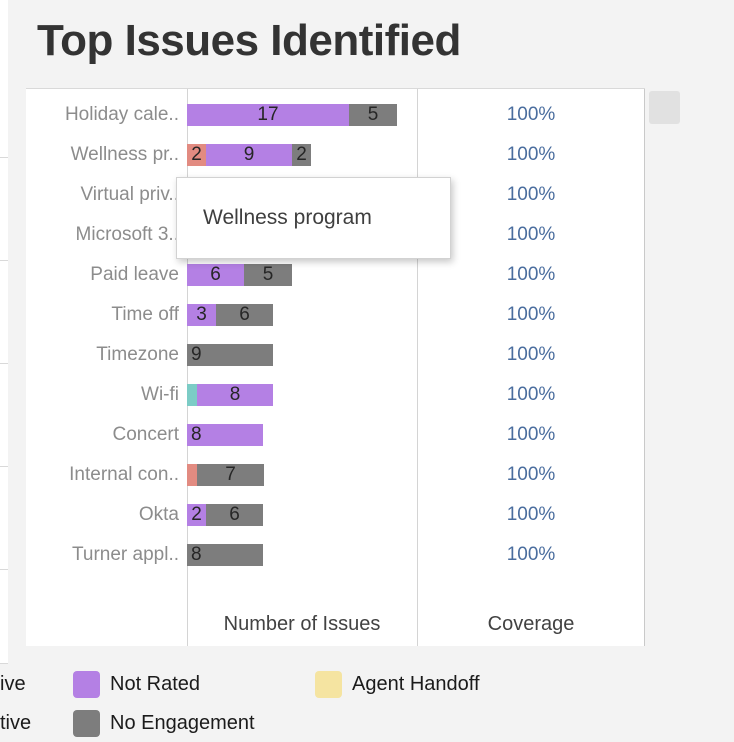 The width and height of the screenshot is (734, 742). What do you see at coordinates (129, 194) in the screenshot?
I see `row-label: Virtual priv..` at bounding box center [129, 194].